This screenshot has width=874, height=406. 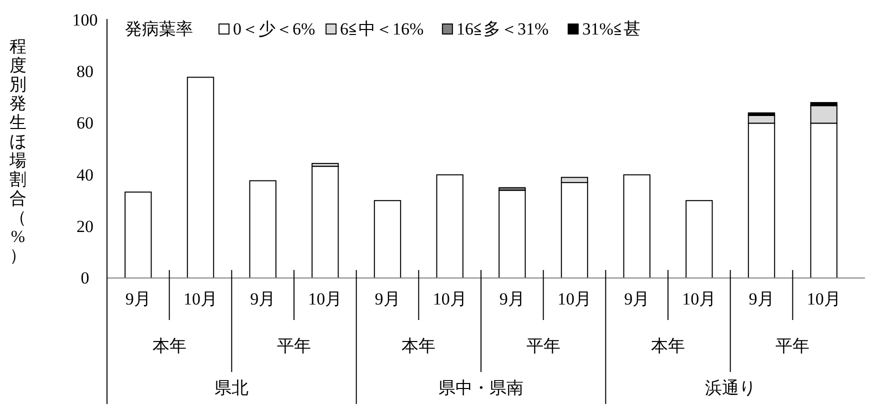 What do you see at coordinates (481, 388) in the screenshot?
I see `text: 県中・県南` at bounding box center [481, 388].